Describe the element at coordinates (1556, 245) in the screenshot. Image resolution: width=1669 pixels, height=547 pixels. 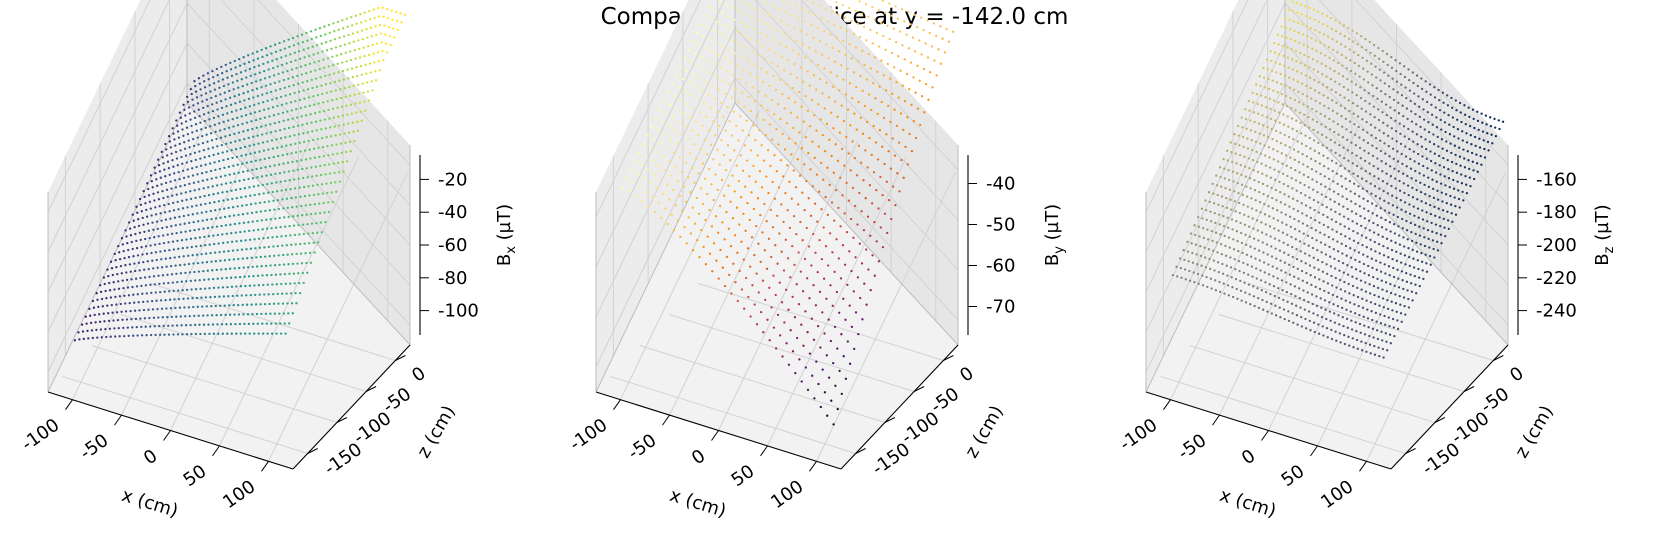
I see `value-tick-label: -200` at that location.